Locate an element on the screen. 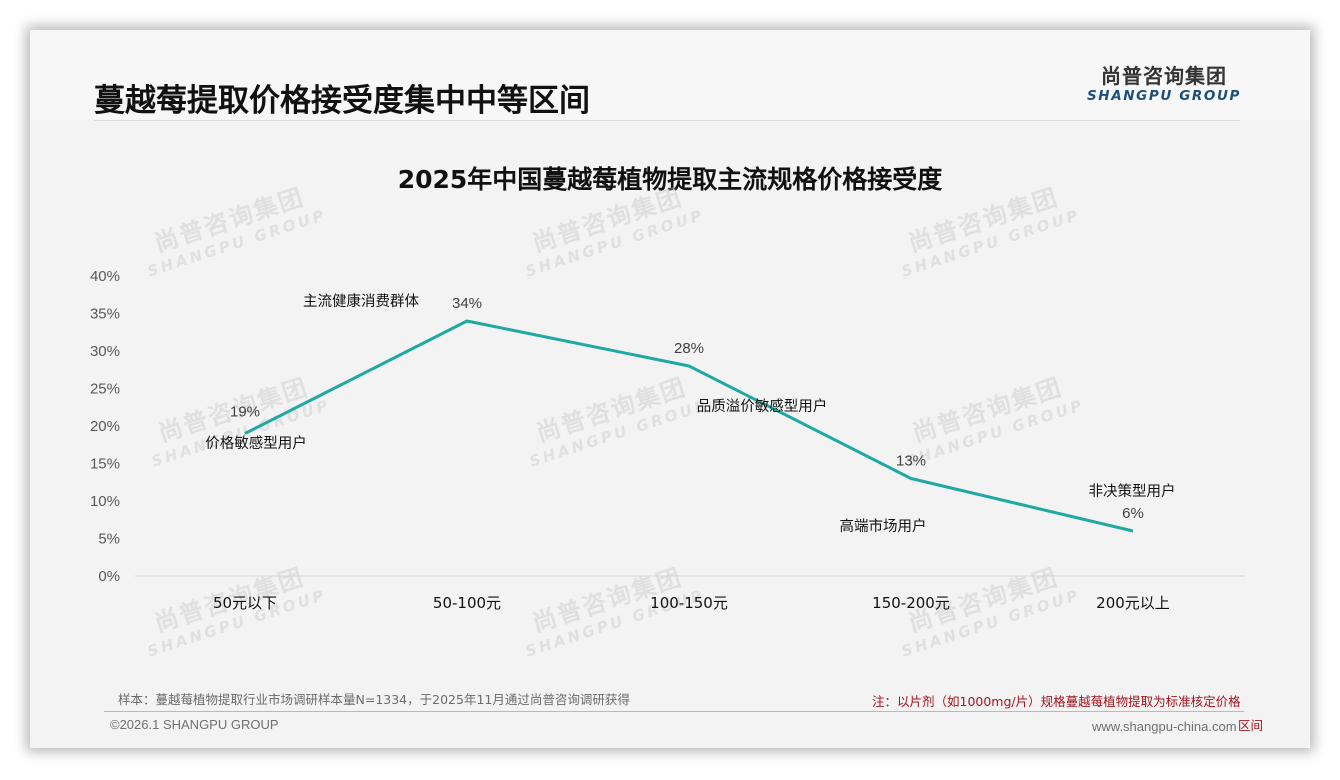 The image size is (1340, 780). y-tick-label: 5% is located at coordinates (109, 539).